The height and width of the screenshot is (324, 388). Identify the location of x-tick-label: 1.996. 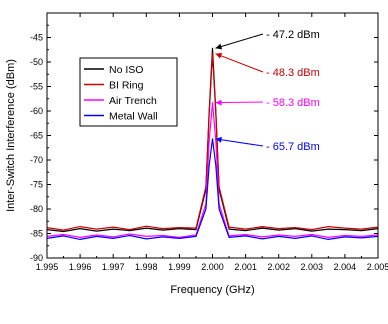
(80, 267).